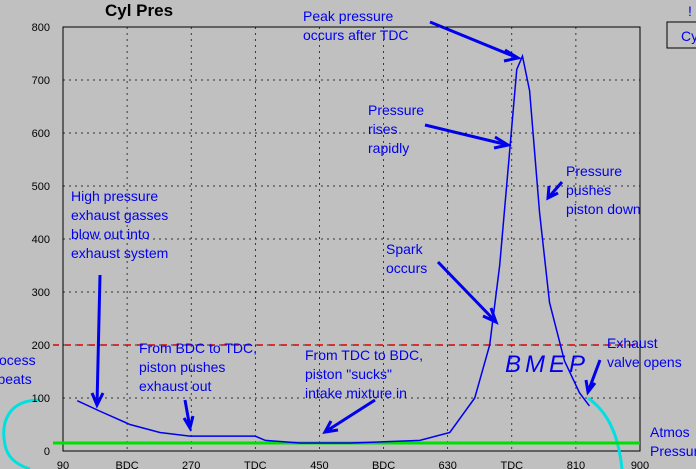  What do you see at coordinates (41, 134) in the screenshot?
I see `y-tick-label: 600` at bounding box center [41, 134].